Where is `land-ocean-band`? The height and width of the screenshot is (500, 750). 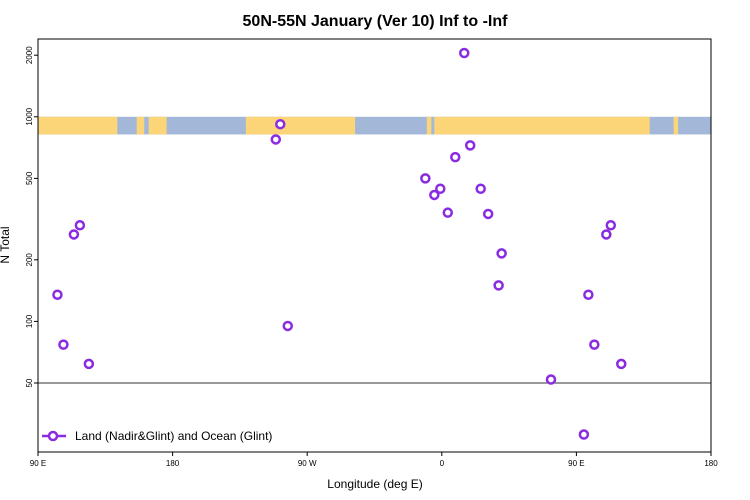
land-ocean-band is located at coordinates (374, 125).